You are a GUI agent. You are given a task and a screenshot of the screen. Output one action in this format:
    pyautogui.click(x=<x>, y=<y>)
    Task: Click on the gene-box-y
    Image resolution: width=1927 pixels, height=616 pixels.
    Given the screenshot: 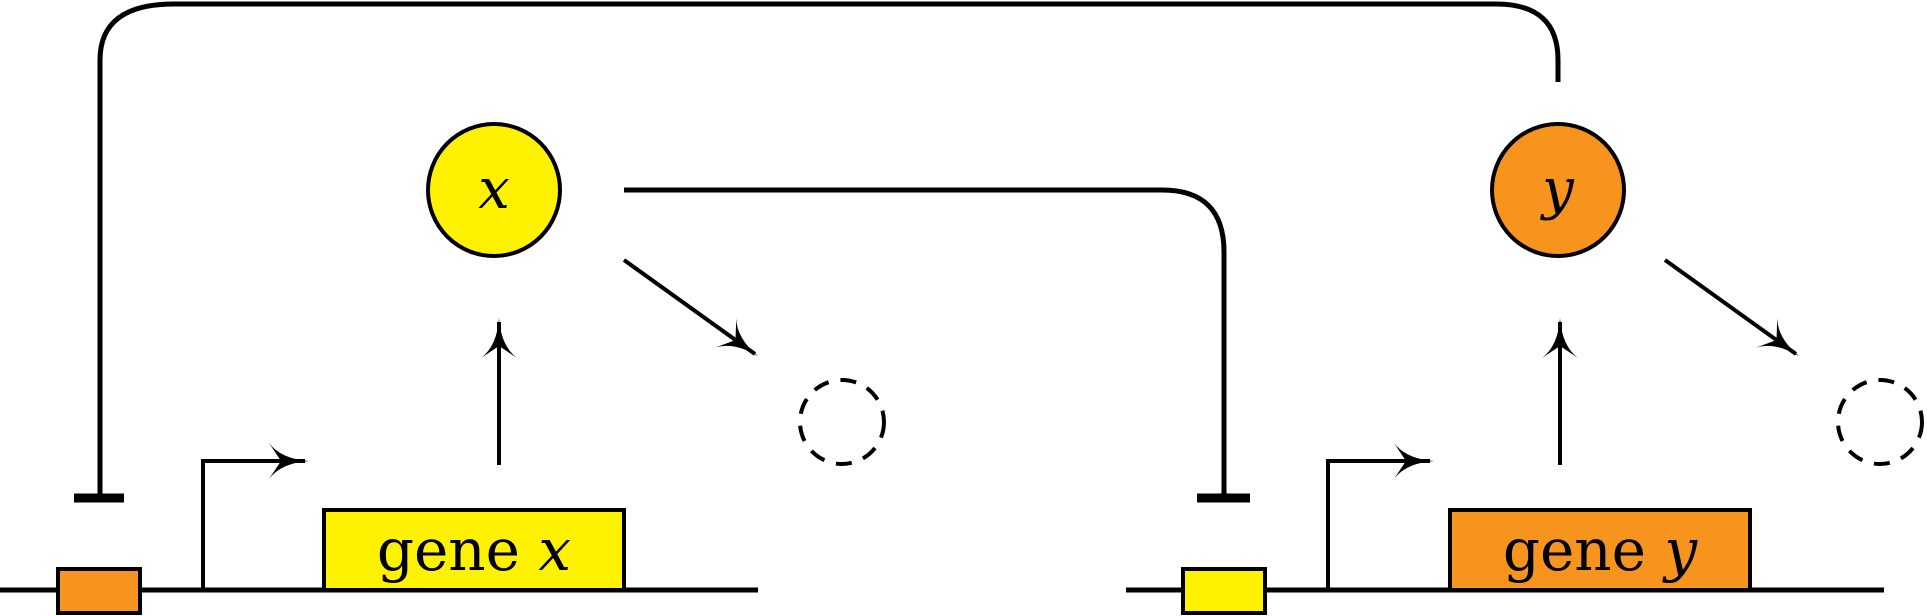 What is the action you would take?
    pyautogui.click(x=1600, y=550)
    